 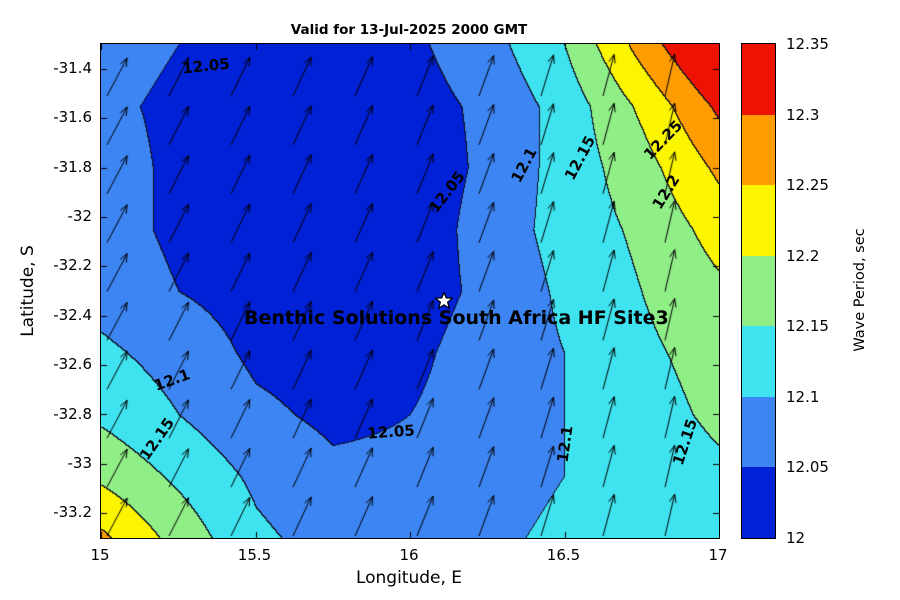 I want to click on site-label: Benthic Solutions South Africa HF Site3, so click(x=456, y=318).